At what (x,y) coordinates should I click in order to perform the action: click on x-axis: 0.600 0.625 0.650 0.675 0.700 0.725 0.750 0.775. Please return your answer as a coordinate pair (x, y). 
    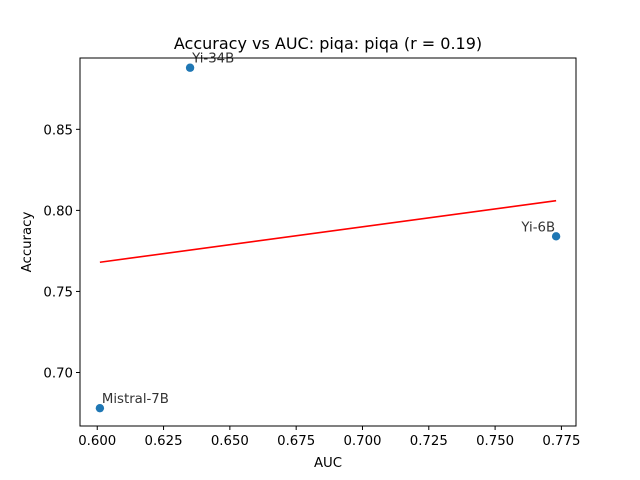
    Looking at the image, I should click on (329, 437).